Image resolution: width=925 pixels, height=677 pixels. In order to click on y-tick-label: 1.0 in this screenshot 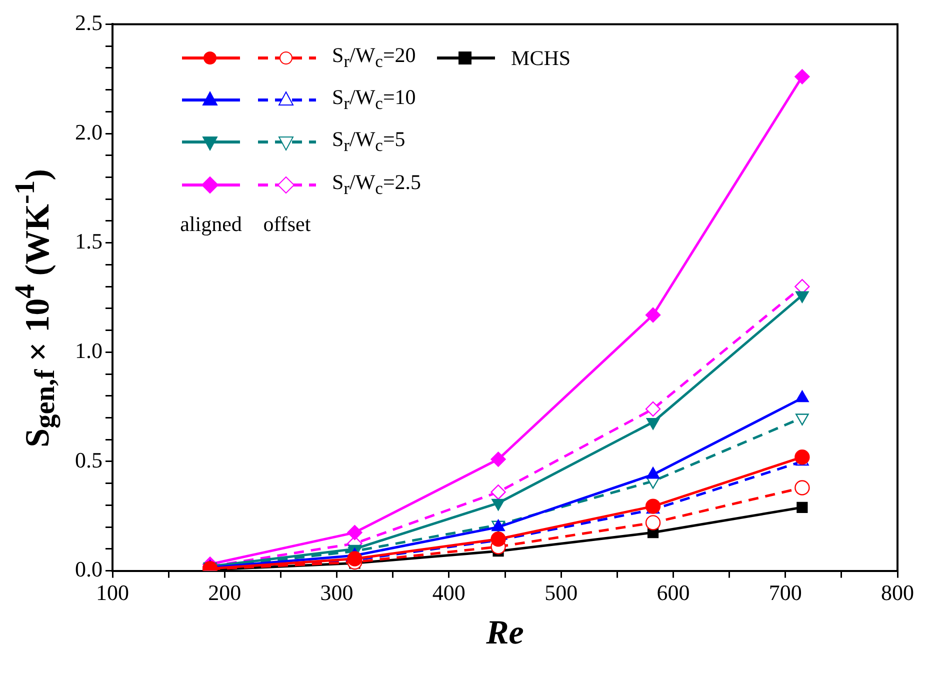, I will do `click(88, 350)`.